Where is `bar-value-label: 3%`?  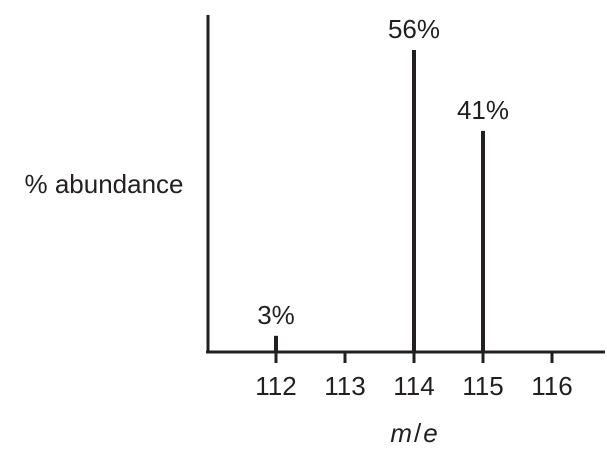 bar-value-label: 3% is located at coordinates (276, 315).